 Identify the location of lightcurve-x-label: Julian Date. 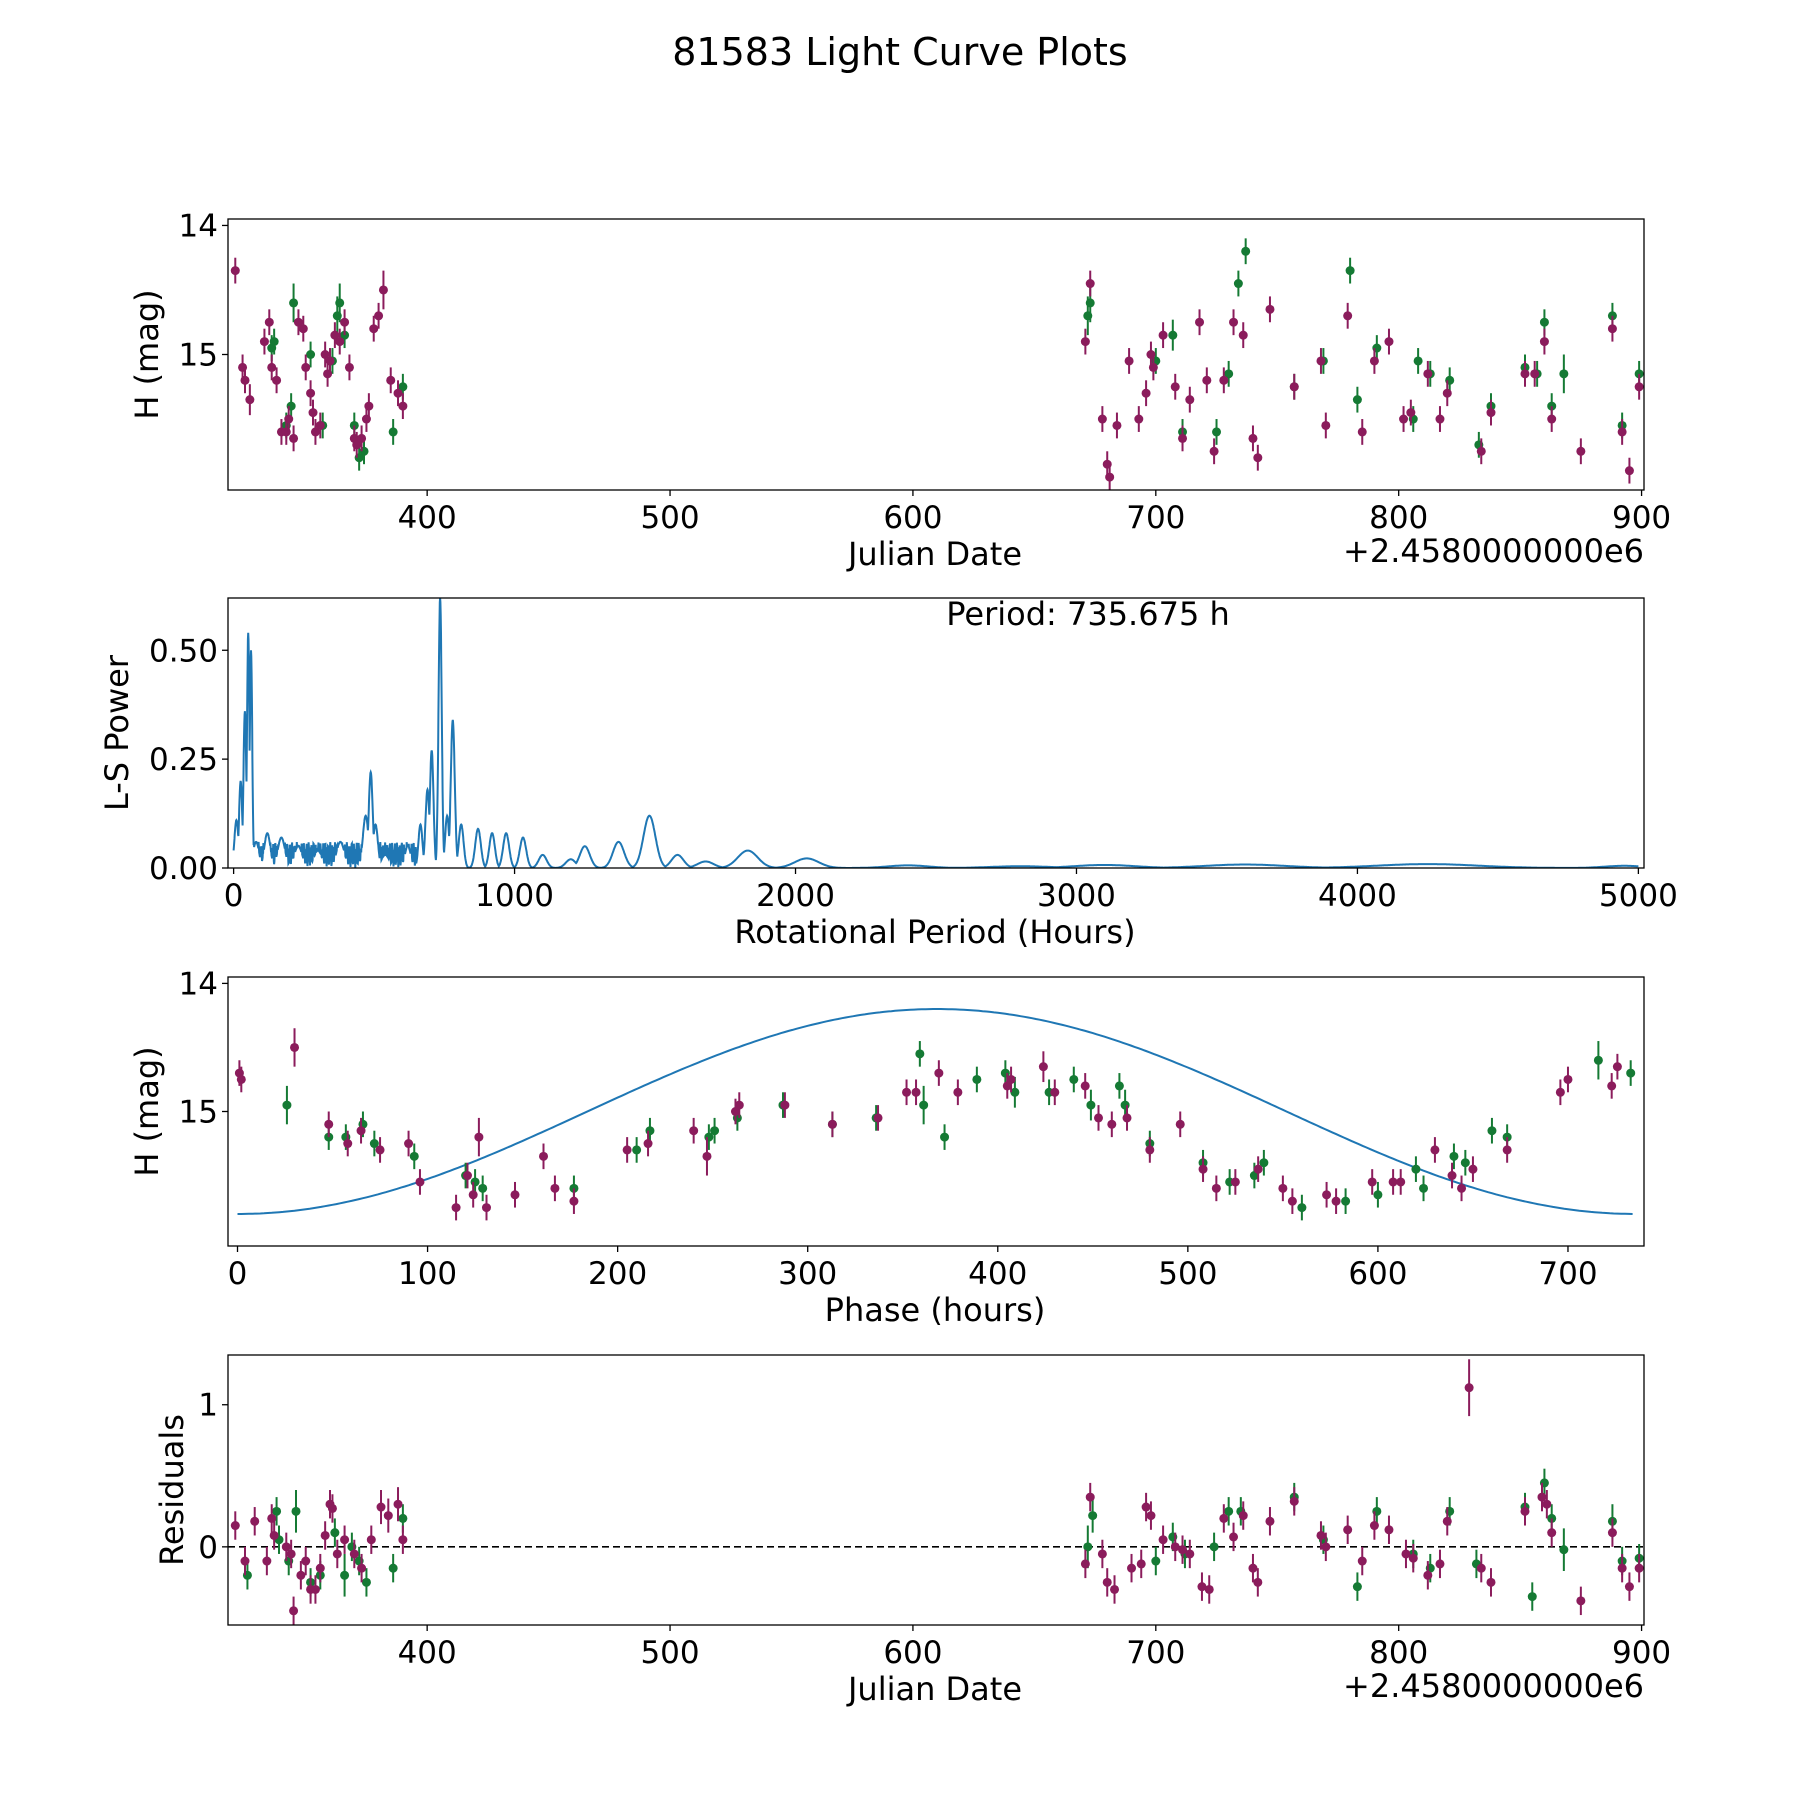
(934, 554).